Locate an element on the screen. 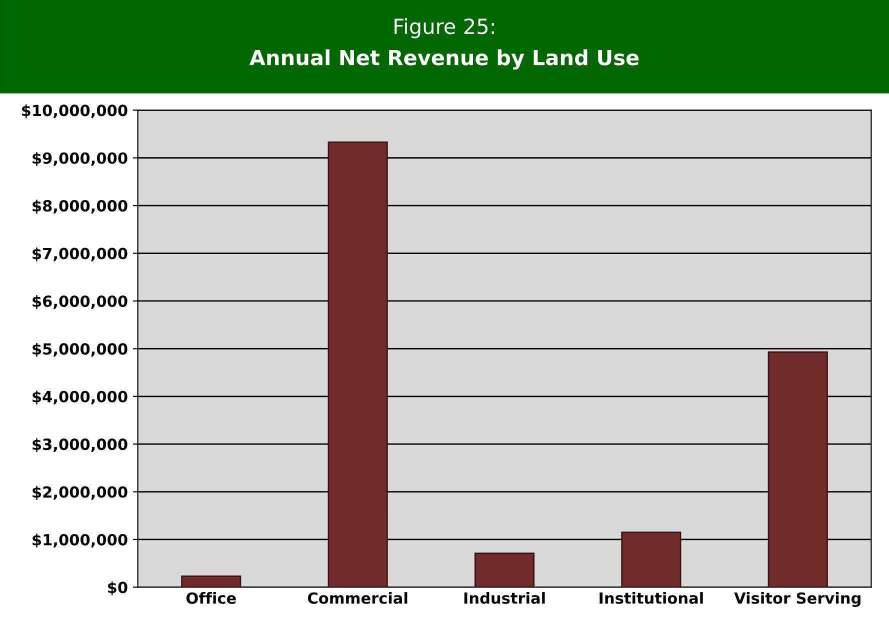 This screenshot has width=889, height=626. y-tick-label: $1,000,000 is located at coordinates (80, 541).